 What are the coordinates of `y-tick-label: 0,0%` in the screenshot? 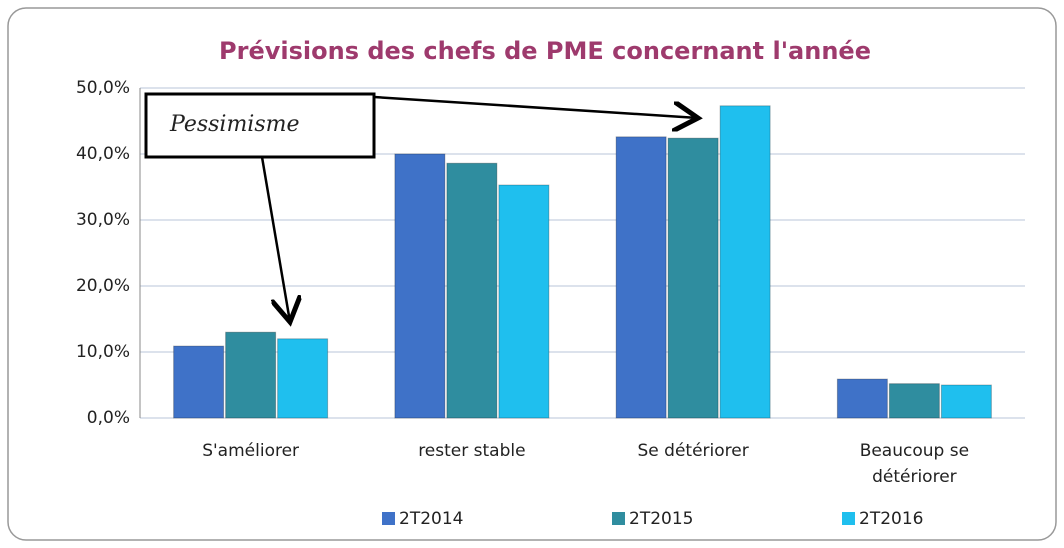 It's located at (108, 418).